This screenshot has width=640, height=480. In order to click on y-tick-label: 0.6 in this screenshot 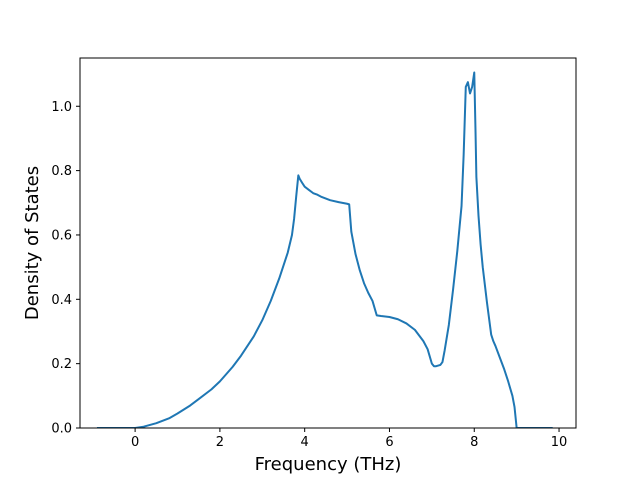, I will do `click(61, 235)`.